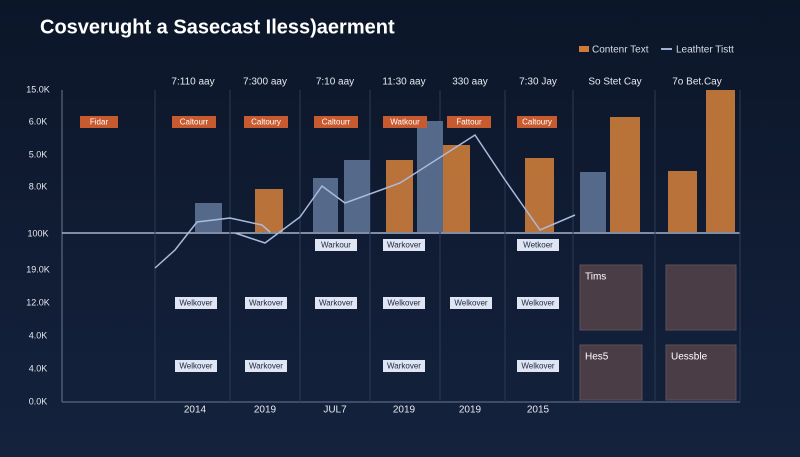 This screenshot has height=457, width=800. I want to click on row-label: 0.0K, so click(38, 401).